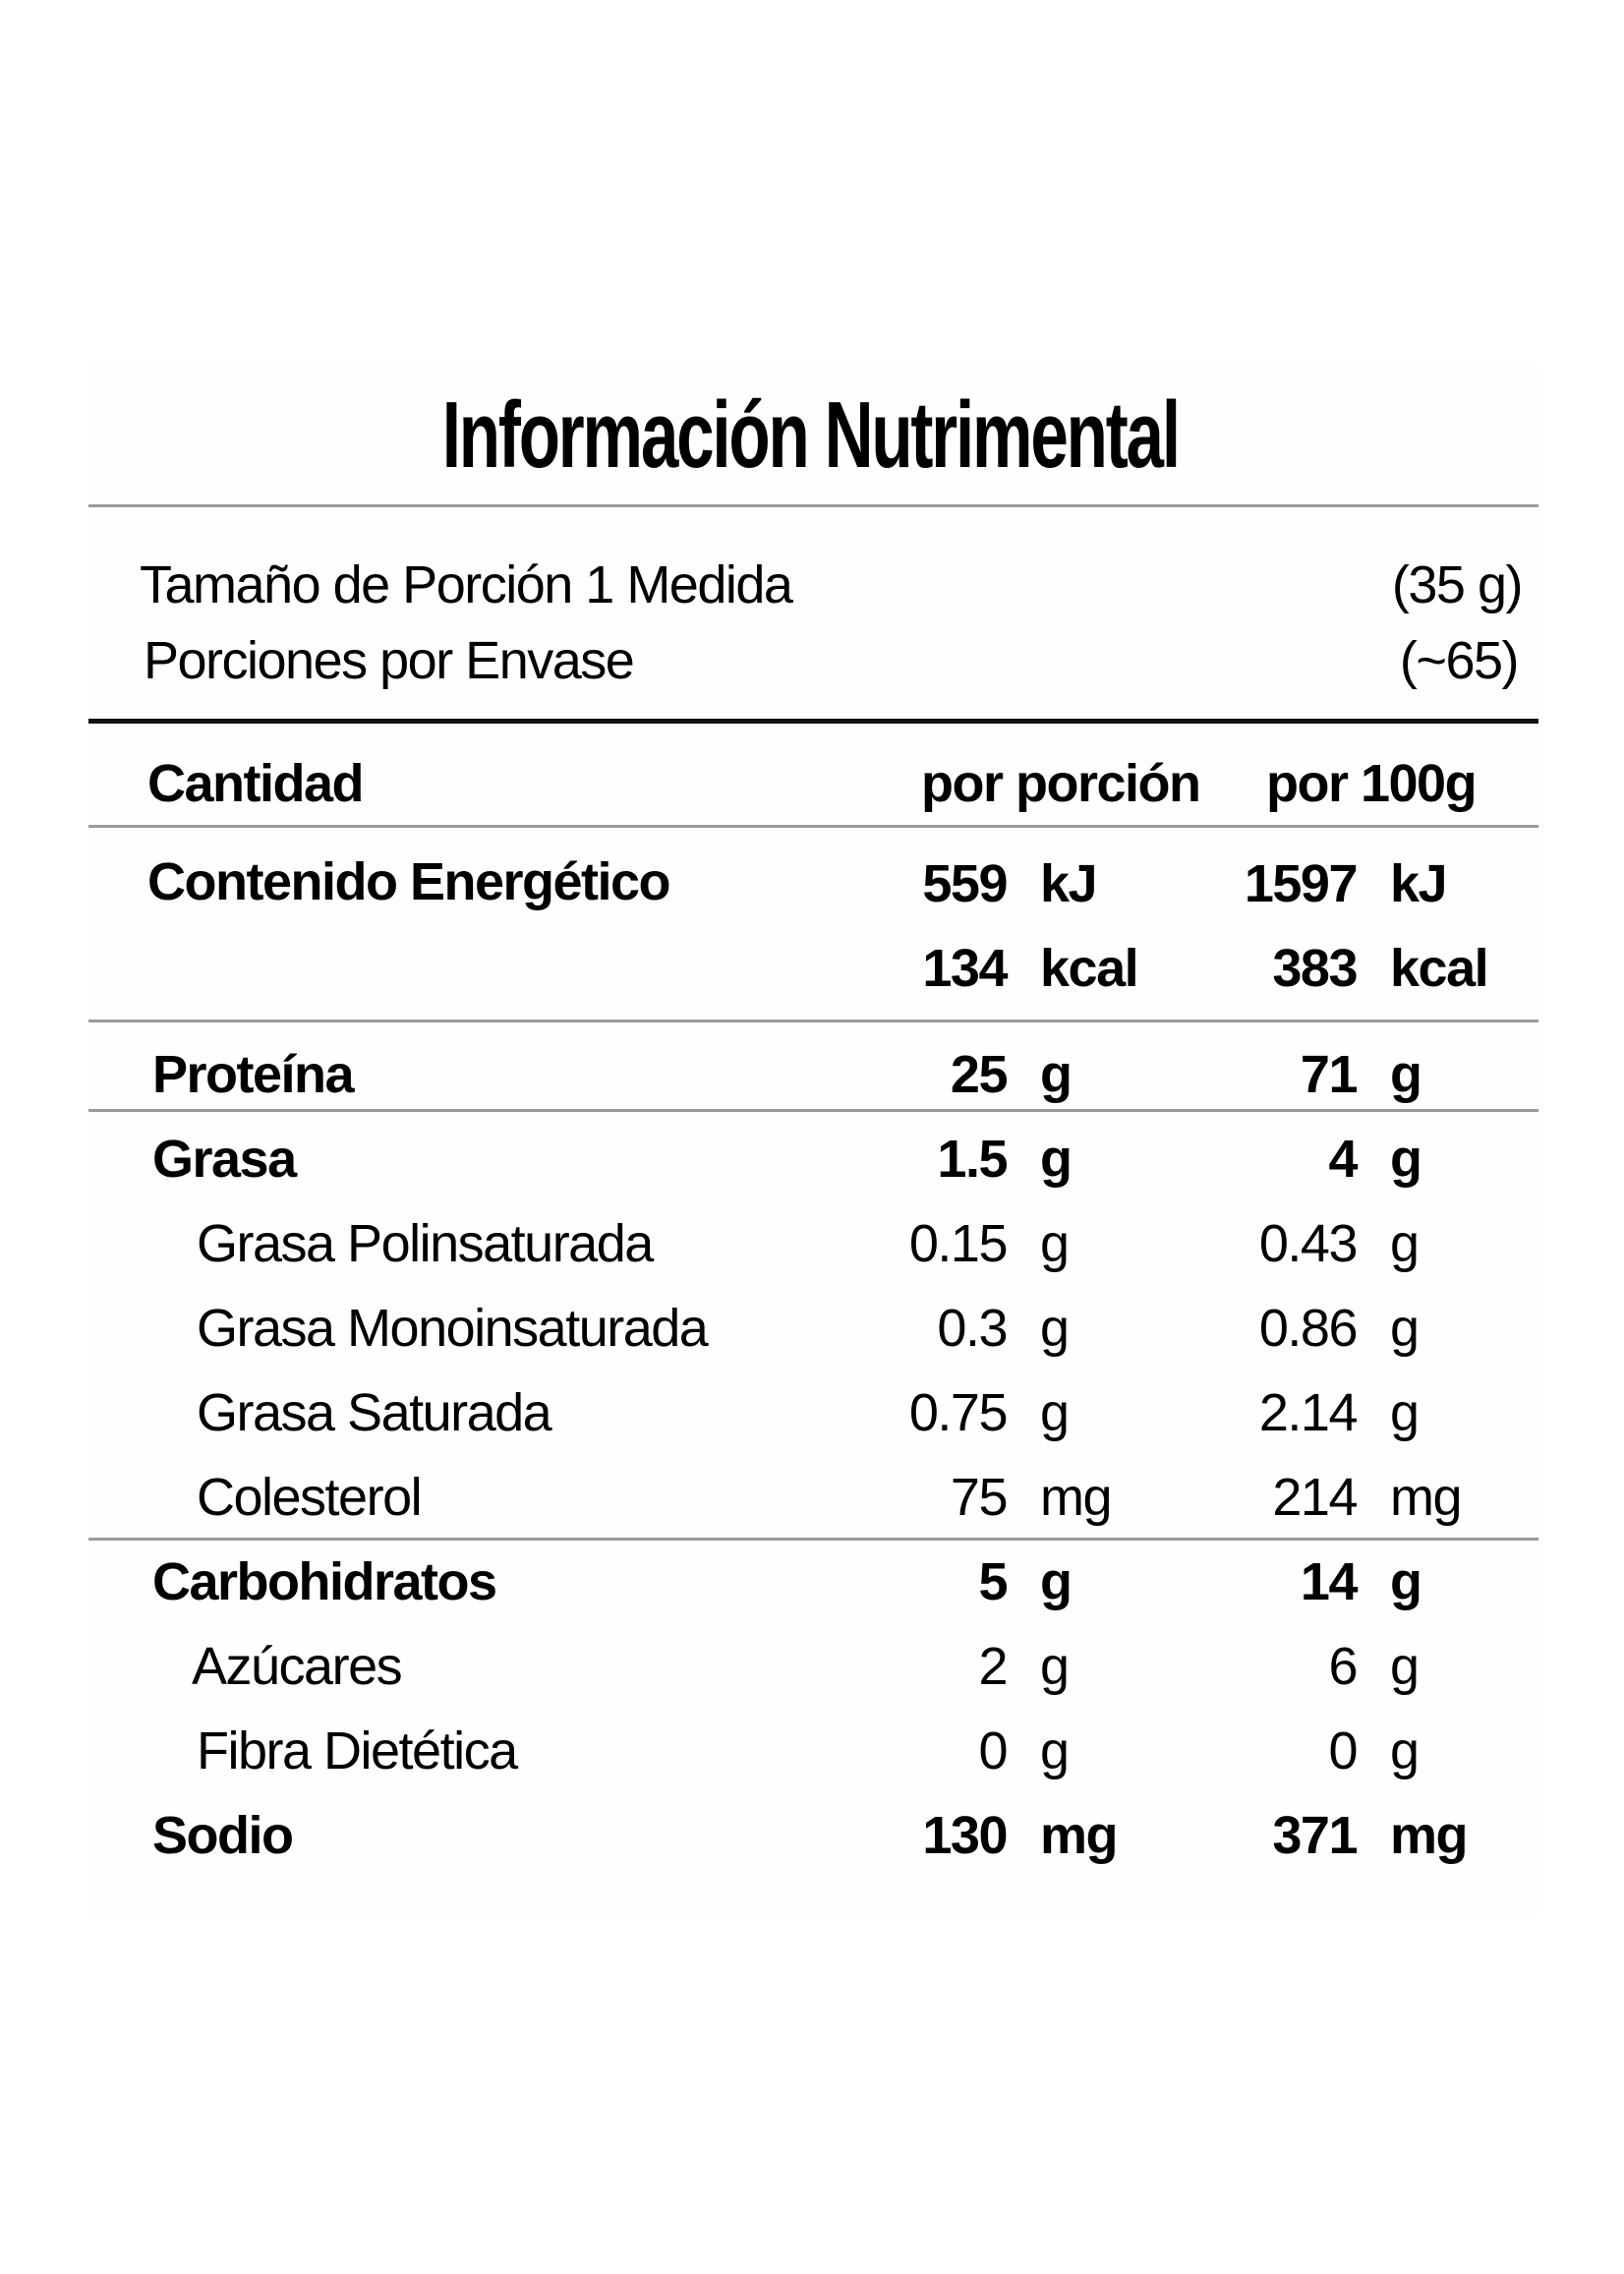 Image resolution: width=1624 pixels, height=2274 pixels. I want to click on header-divider, so click(813, 826).